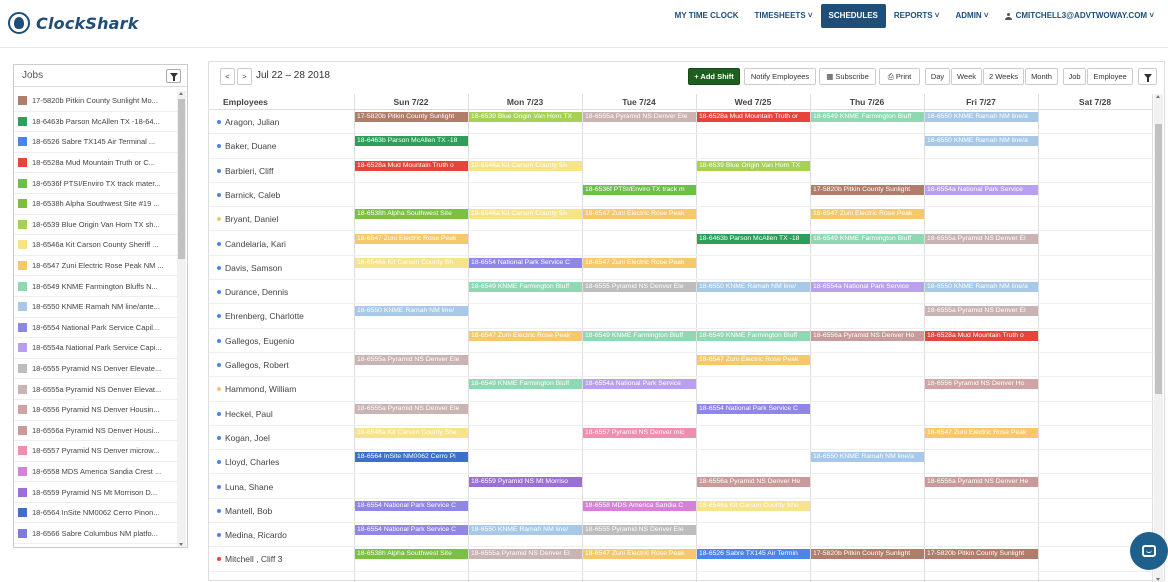 The image size is (1168, 582). Describe the element at coordinates (248, 195) in the screenshot. I see `employee-name: Barnick, Caleb` at that location.